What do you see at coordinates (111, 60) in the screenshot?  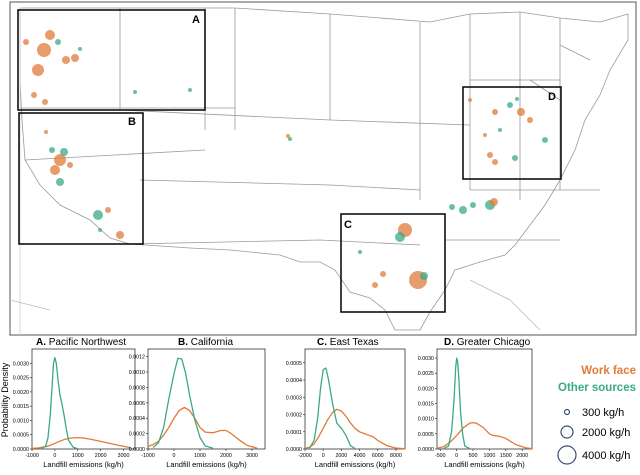 I see `region-box-a` at bounding box center [111, 60].